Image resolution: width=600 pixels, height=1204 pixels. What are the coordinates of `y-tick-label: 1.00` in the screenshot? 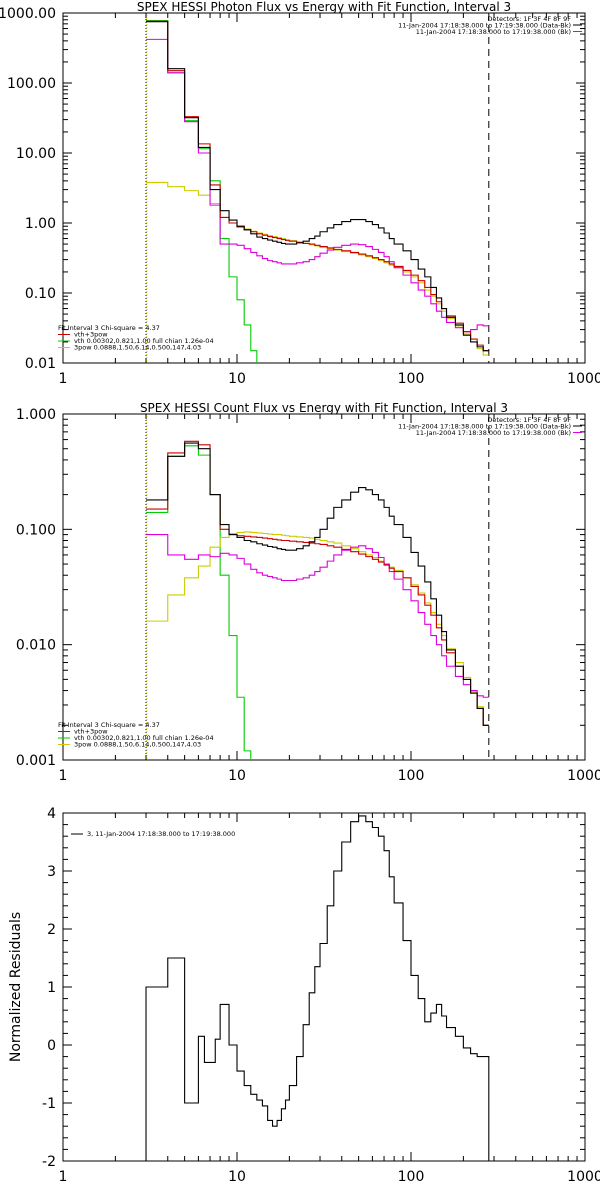 It's located at (40, 224).